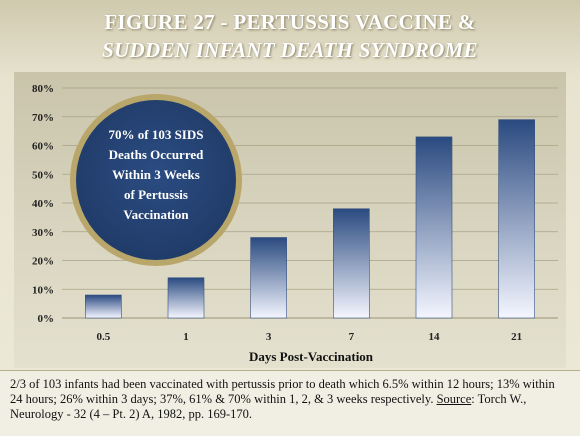 This screenshot has width=580, height=436. What do you see at coordinates (156, 174) in the screenshot?
I see `callout-line-3: Within 3 Weeks` at bounding box center [156, 174].